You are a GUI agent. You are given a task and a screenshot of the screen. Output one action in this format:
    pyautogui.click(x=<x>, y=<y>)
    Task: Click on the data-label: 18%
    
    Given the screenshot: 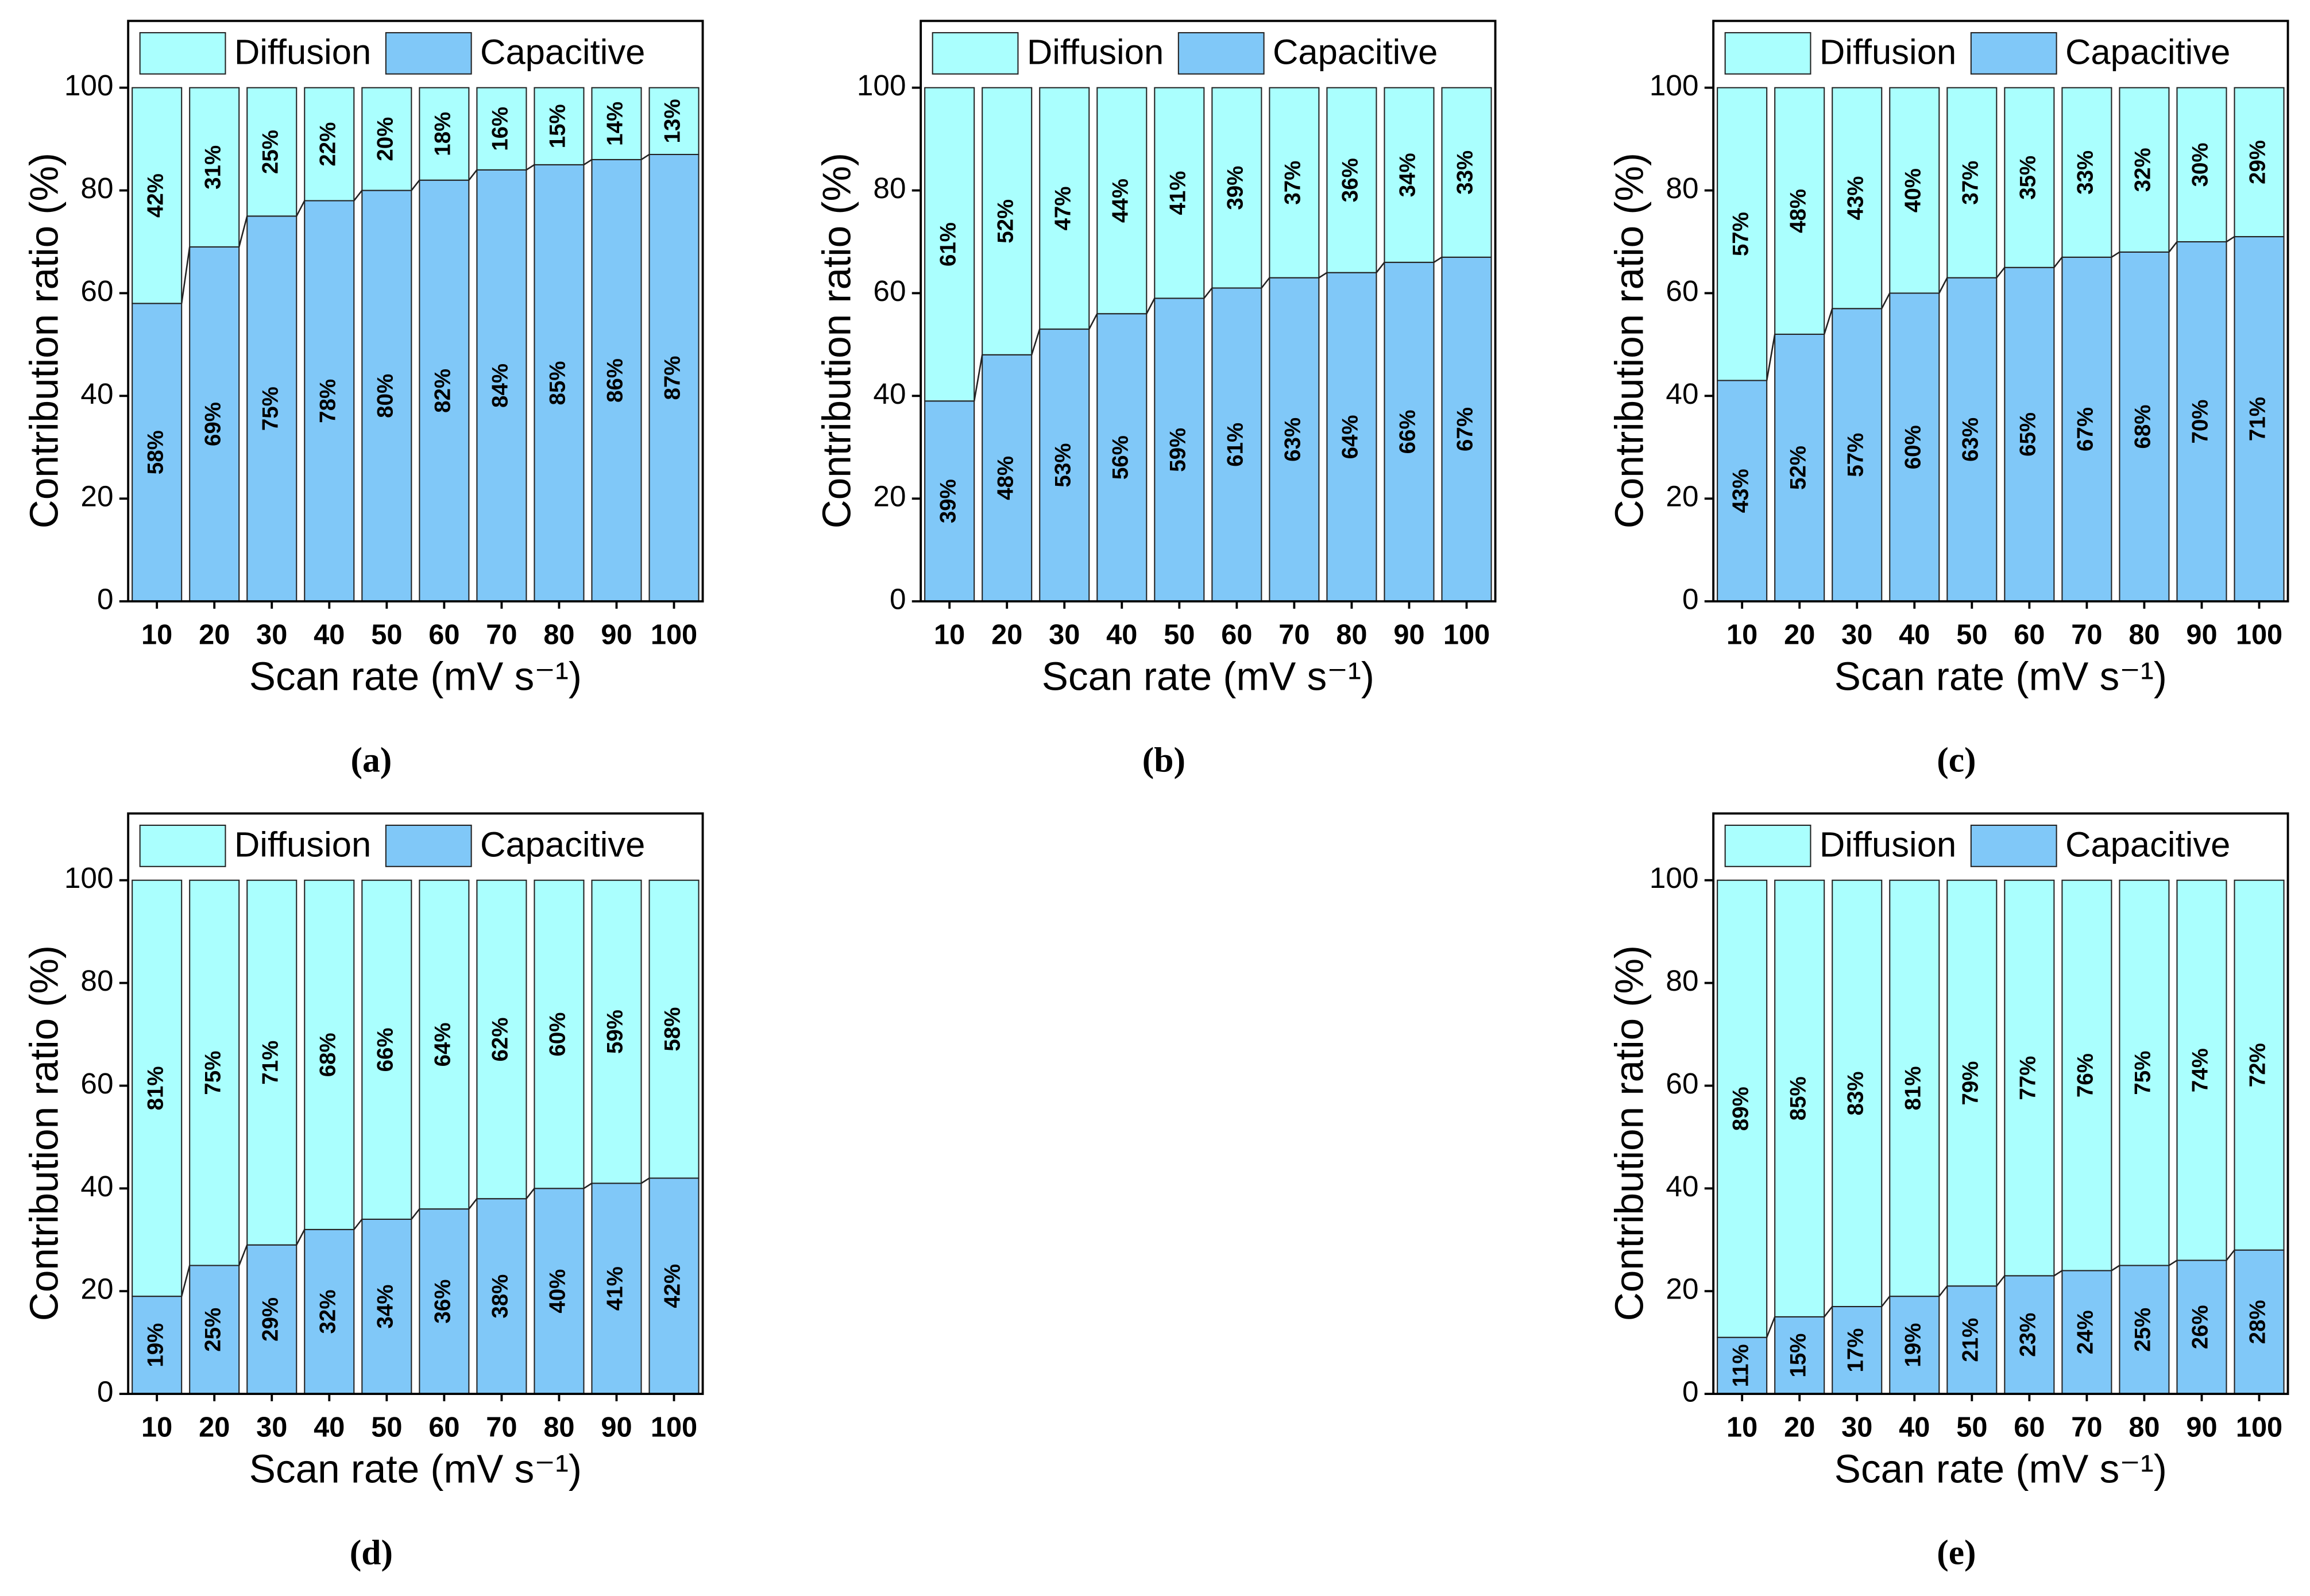 What is the action you would take?
    pyautogui.click(x=443, y=134)
    